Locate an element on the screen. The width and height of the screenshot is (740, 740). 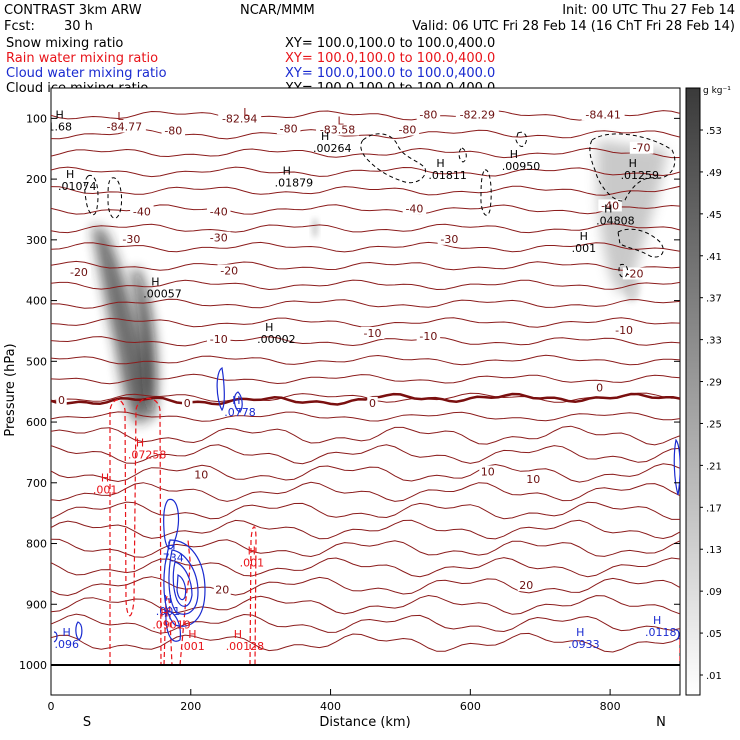
temperature-label: -84.77 is located at coordinates (124, 126).